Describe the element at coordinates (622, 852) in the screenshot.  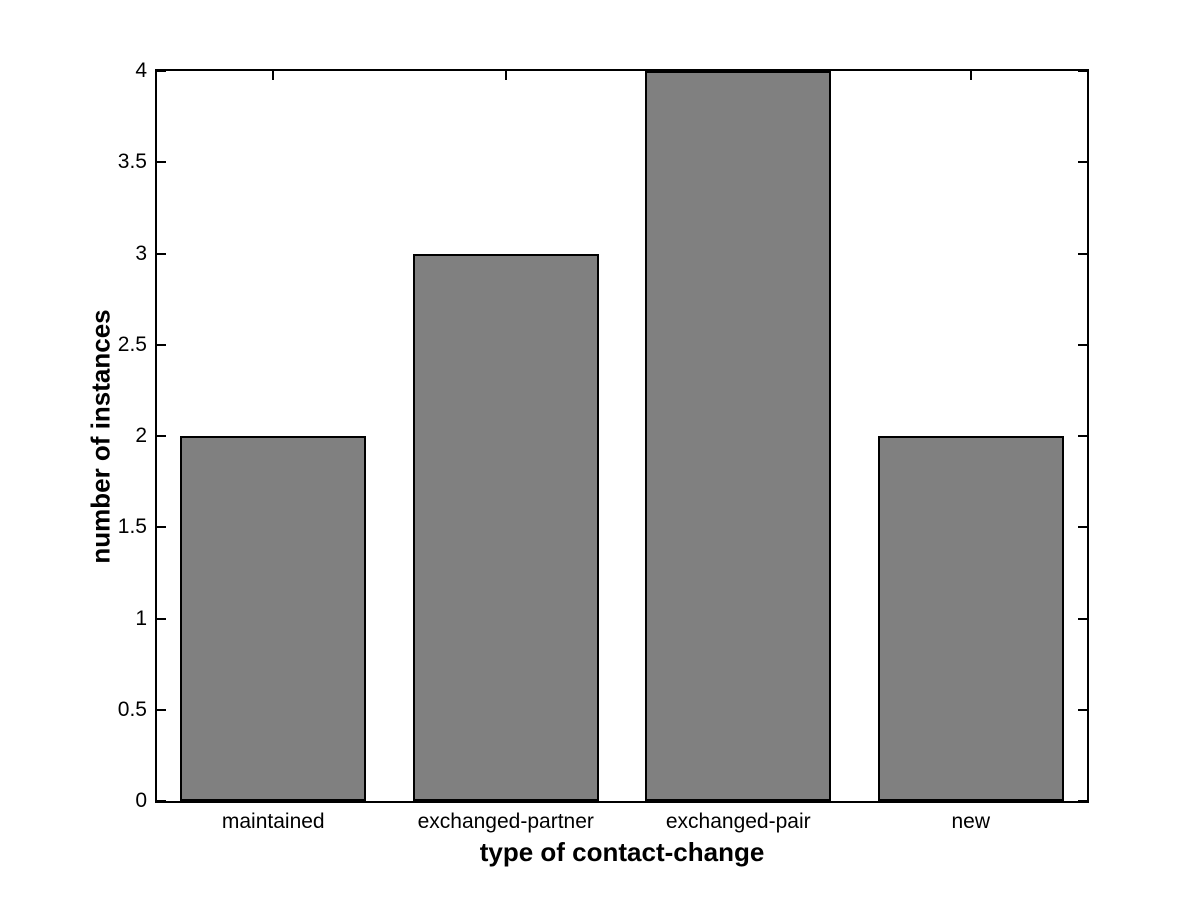
I see `x-axis-label: type of contact-change` at that location.